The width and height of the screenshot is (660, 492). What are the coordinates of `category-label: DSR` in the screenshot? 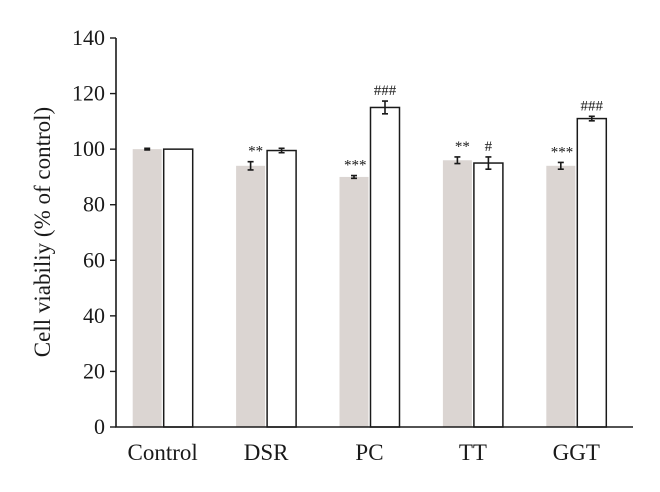 It's located at (266, 452).